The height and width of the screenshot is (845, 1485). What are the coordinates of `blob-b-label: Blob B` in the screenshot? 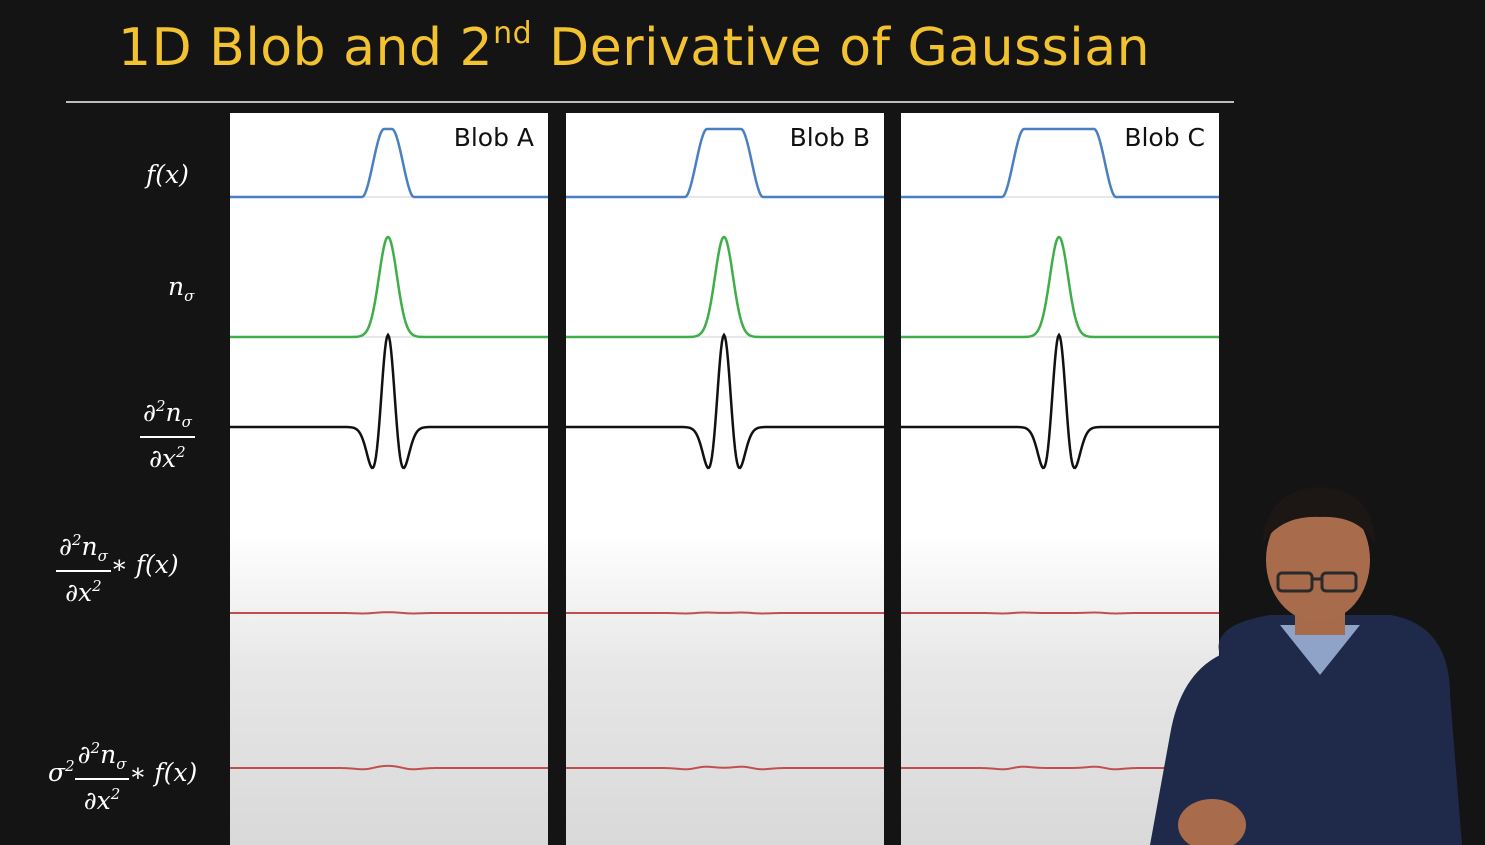 It's located at (829, 137).